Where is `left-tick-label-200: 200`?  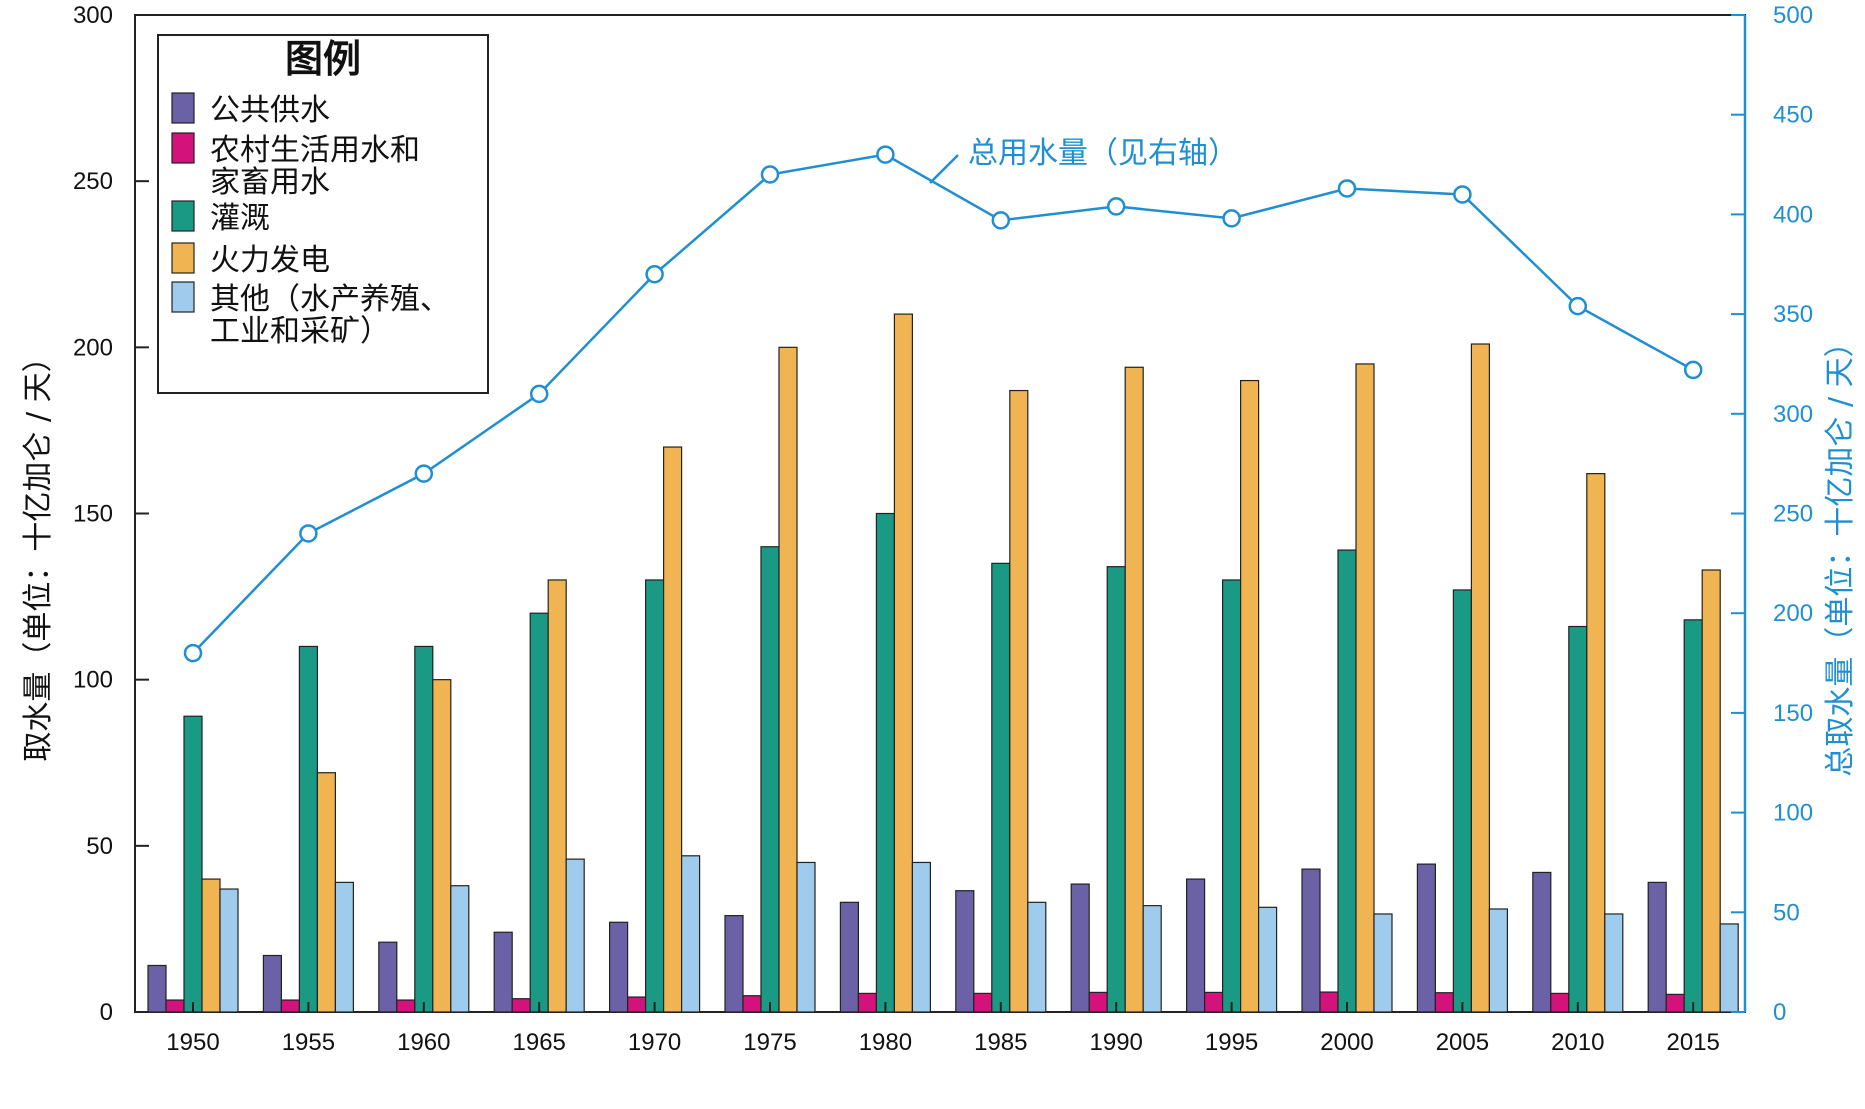 left-tick-label-200: 200 is located at coordinates (93, 347).